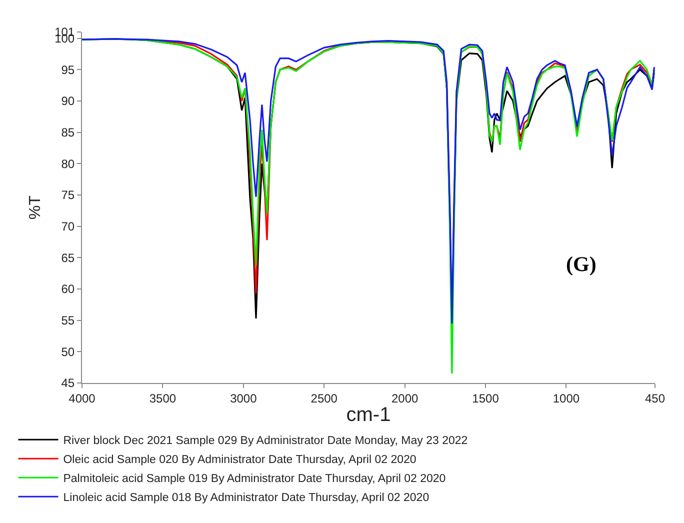 The width and height of the screenshot is (684, 523). Describe the element at coordinates (35, 207) in the screenshot. I see `y-axis-title: %T` at that location.